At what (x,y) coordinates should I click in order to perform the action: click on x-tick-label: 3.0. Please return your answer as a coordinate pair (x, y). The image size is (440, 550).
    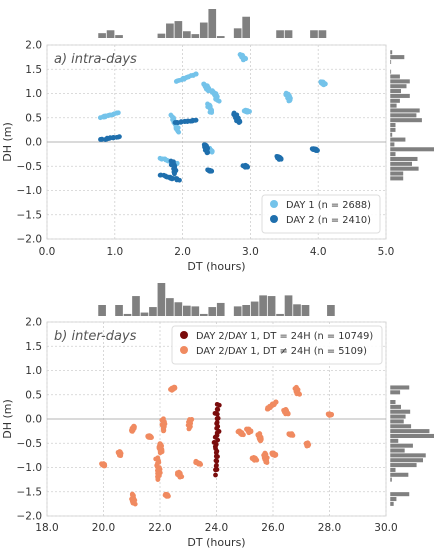
    Looking at the image, I should click on (250, 252).